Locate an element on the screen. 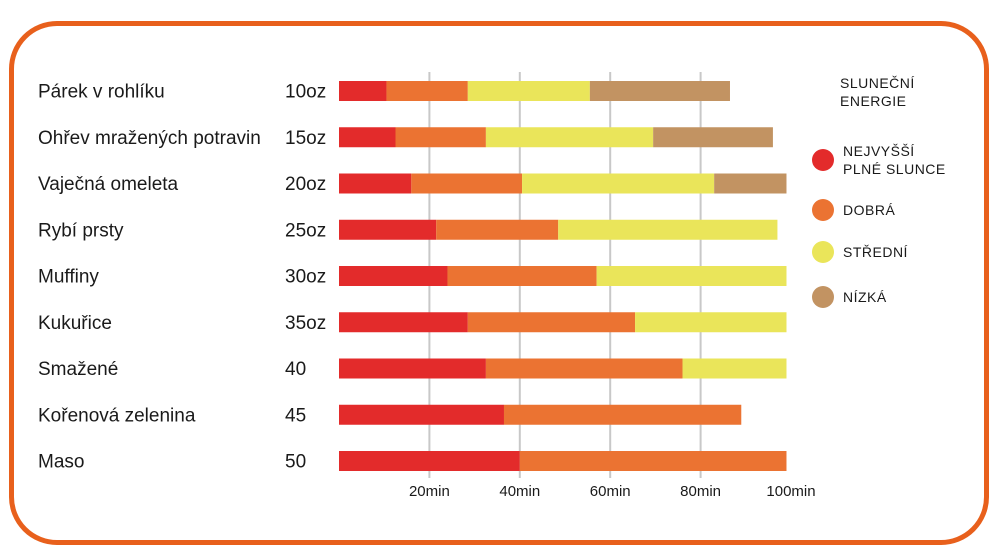 The image size is (1000, 558). legend-title: ENERGIE is located at coordinates (873, 101).